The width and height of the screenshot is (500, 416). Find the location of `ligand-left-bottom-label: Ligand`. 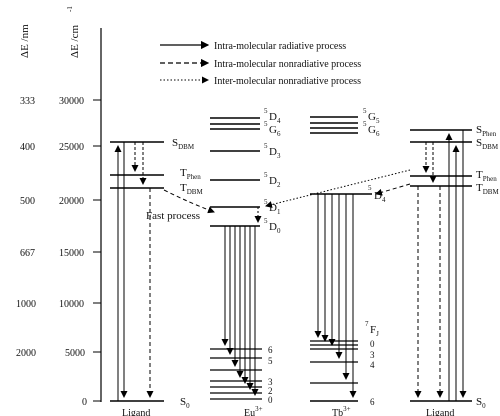

ligand-left-bottom-label: Ligand is located at coordinates (136, 412).